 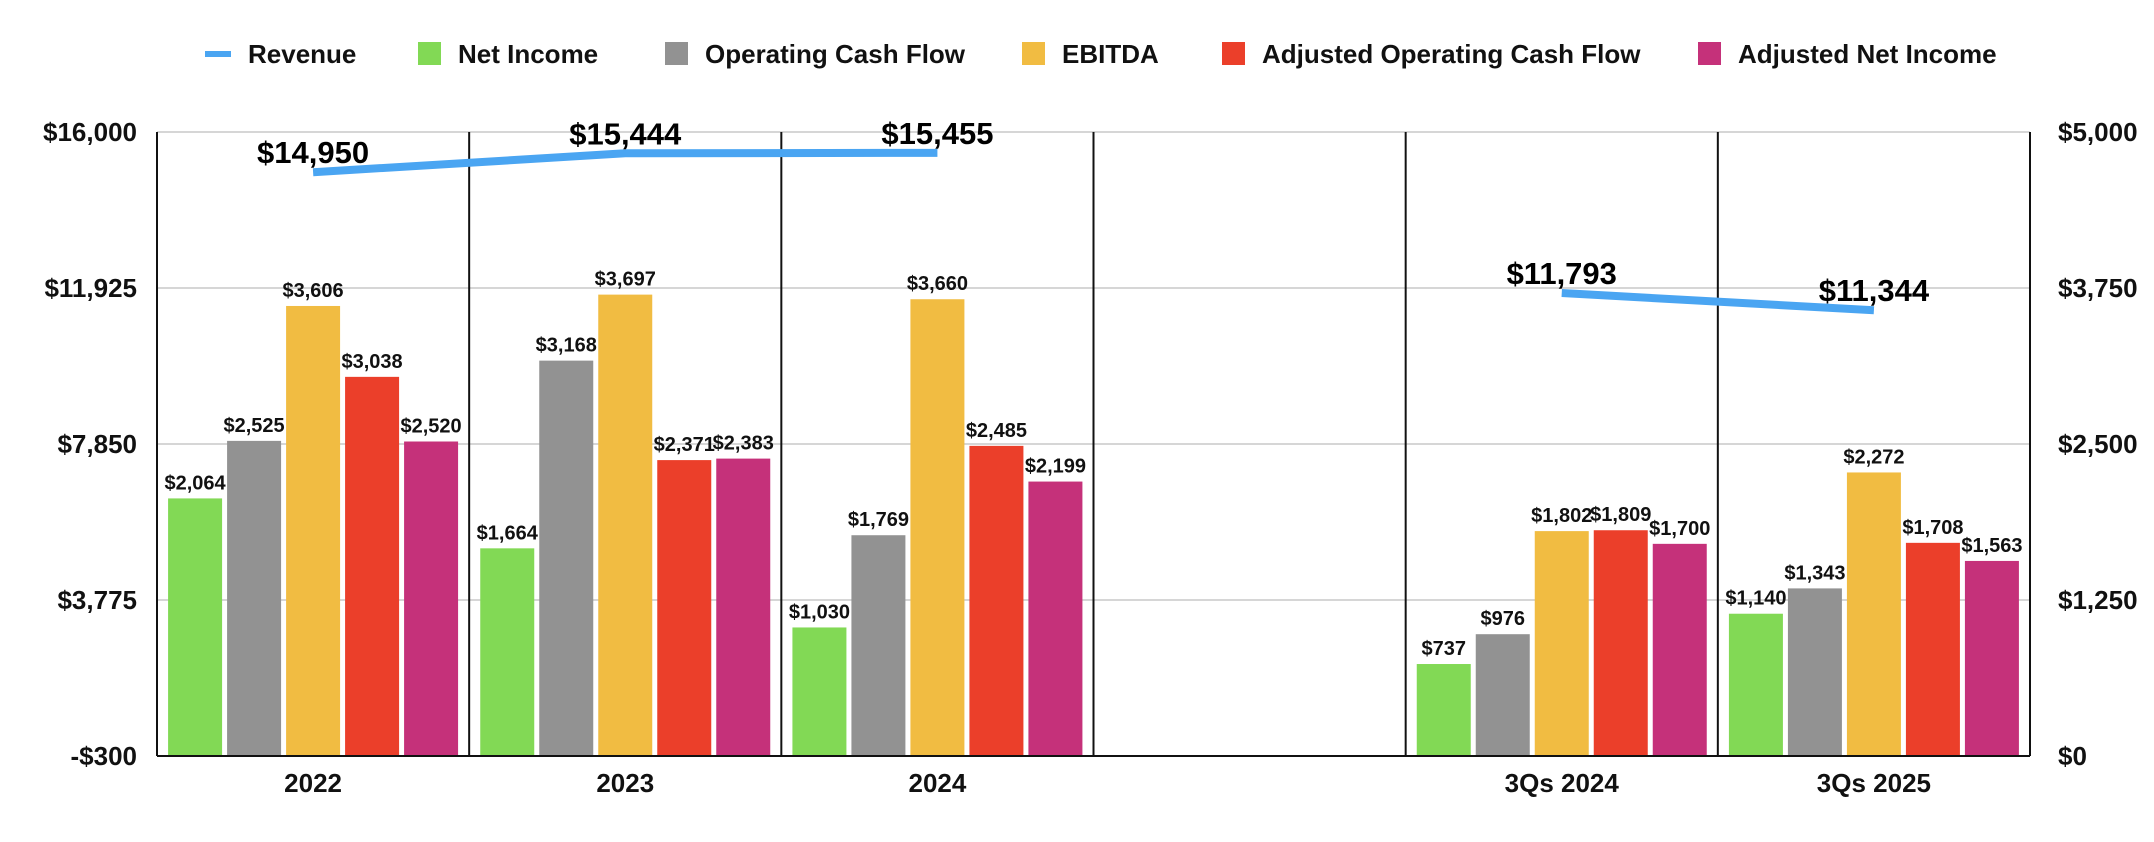 I want to click on bar-value-label: $2,383, so click(x=743, y=444).